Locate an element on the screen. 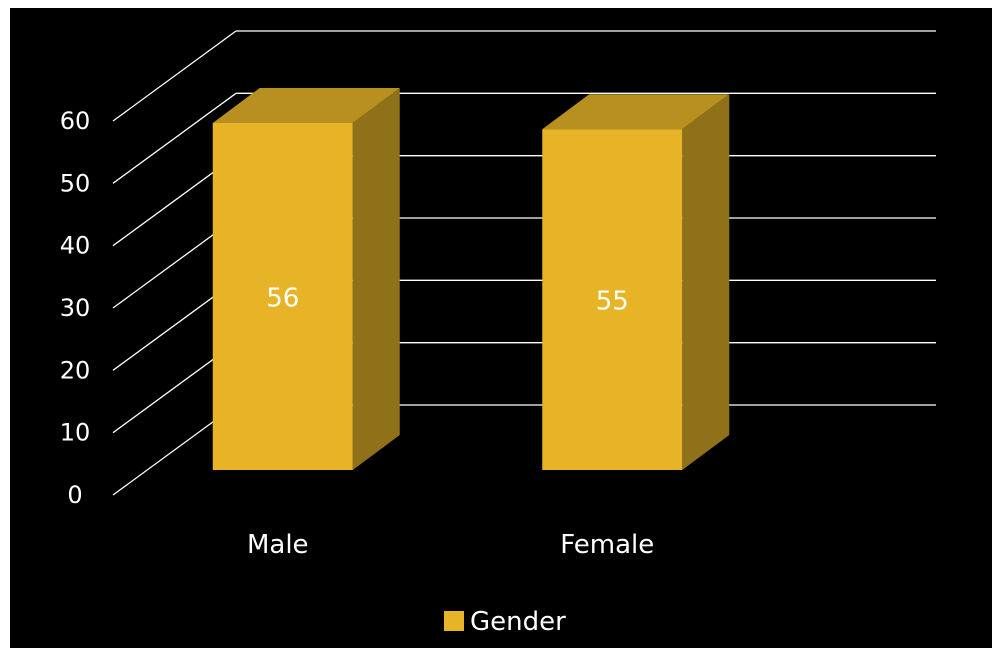  y-tick-label: 60 is located at coordinates (75, 121).